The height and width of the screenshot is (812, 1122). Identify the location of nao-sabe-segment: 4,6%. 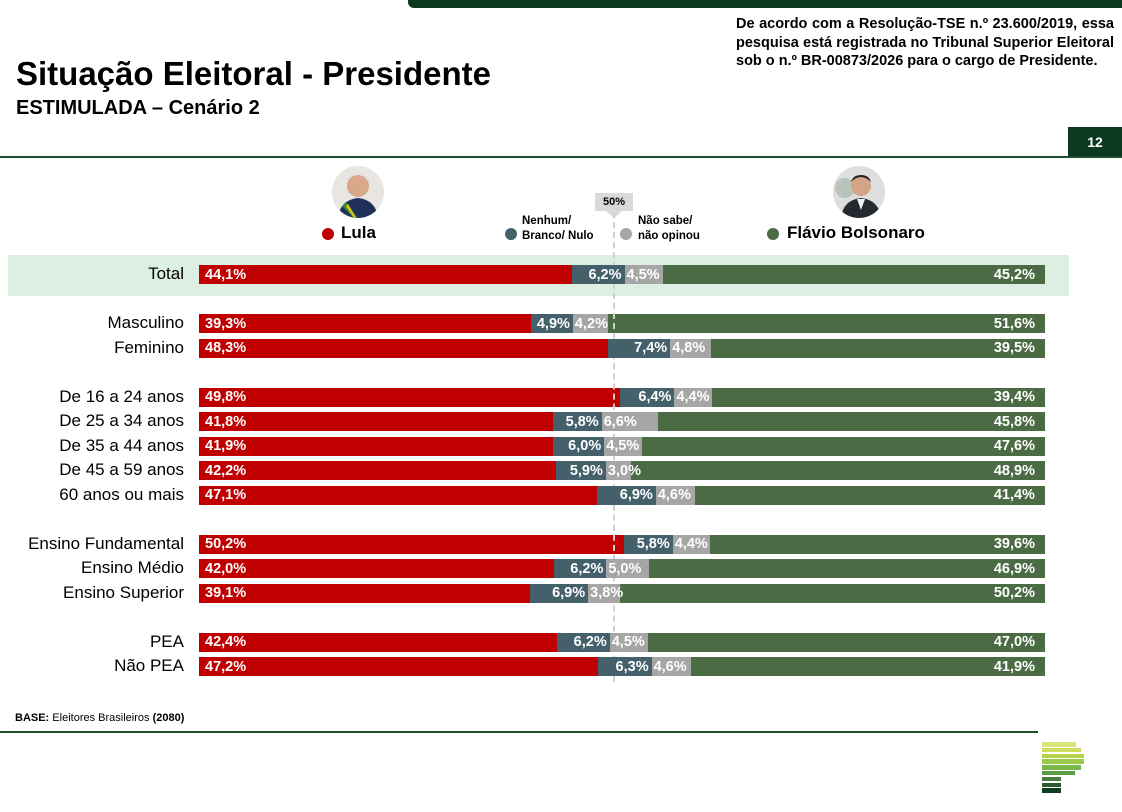
(671, 666).